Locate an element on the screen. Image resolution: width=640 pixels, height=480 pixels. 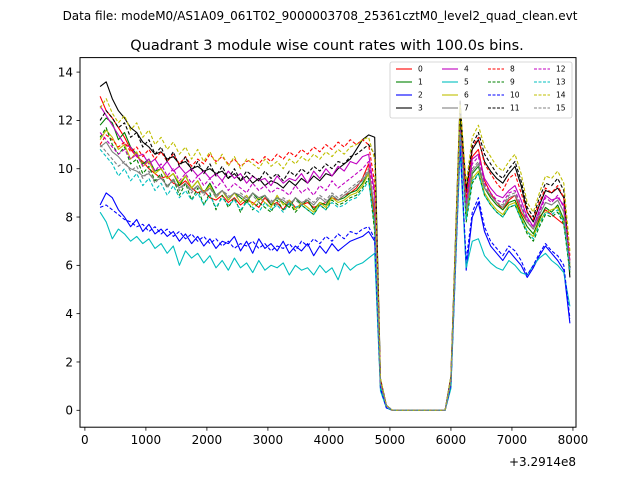
legend-label-14: 14 is located at coordinates (561, 95).